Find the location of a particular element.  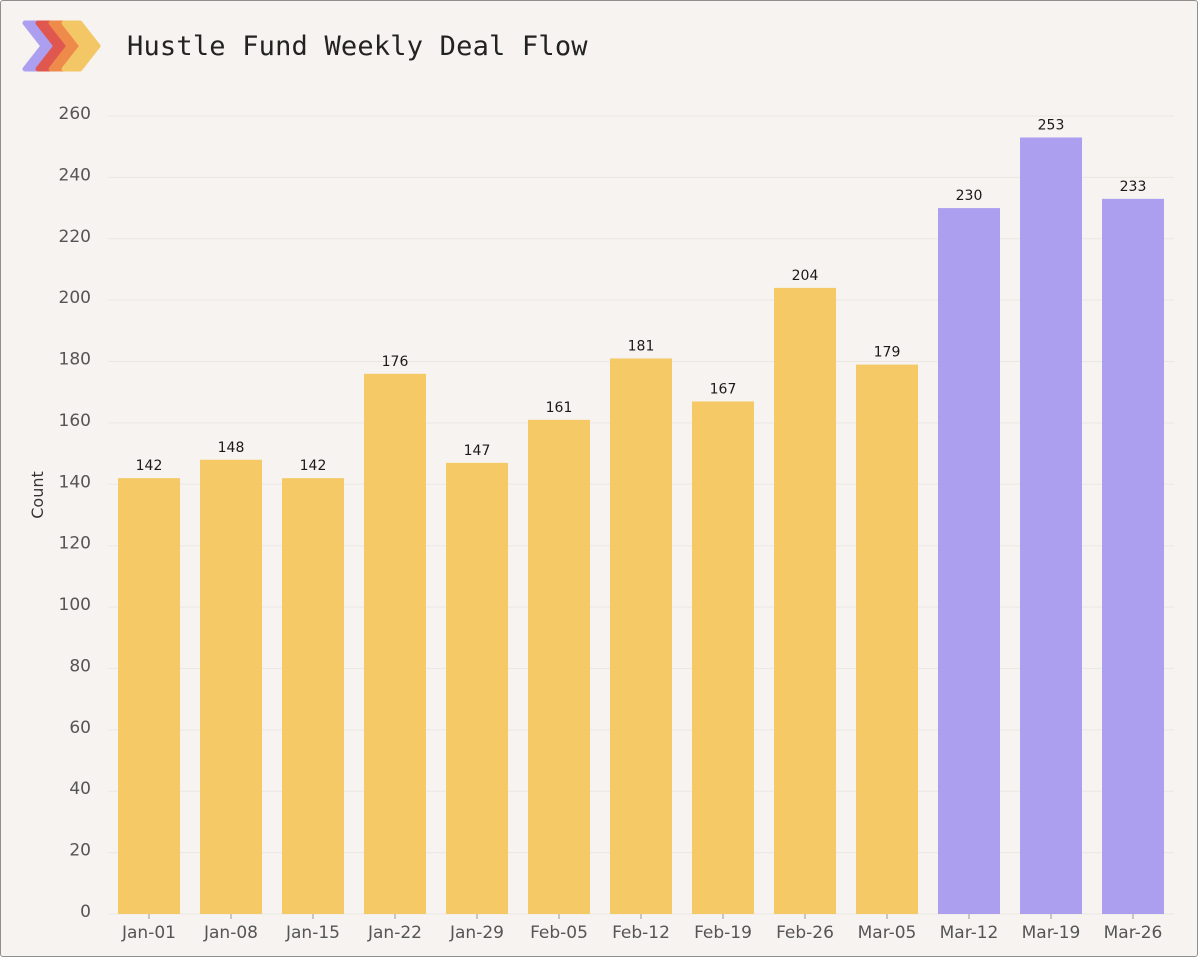

y-tick-label: 240 is located at coordinates (75, 175).